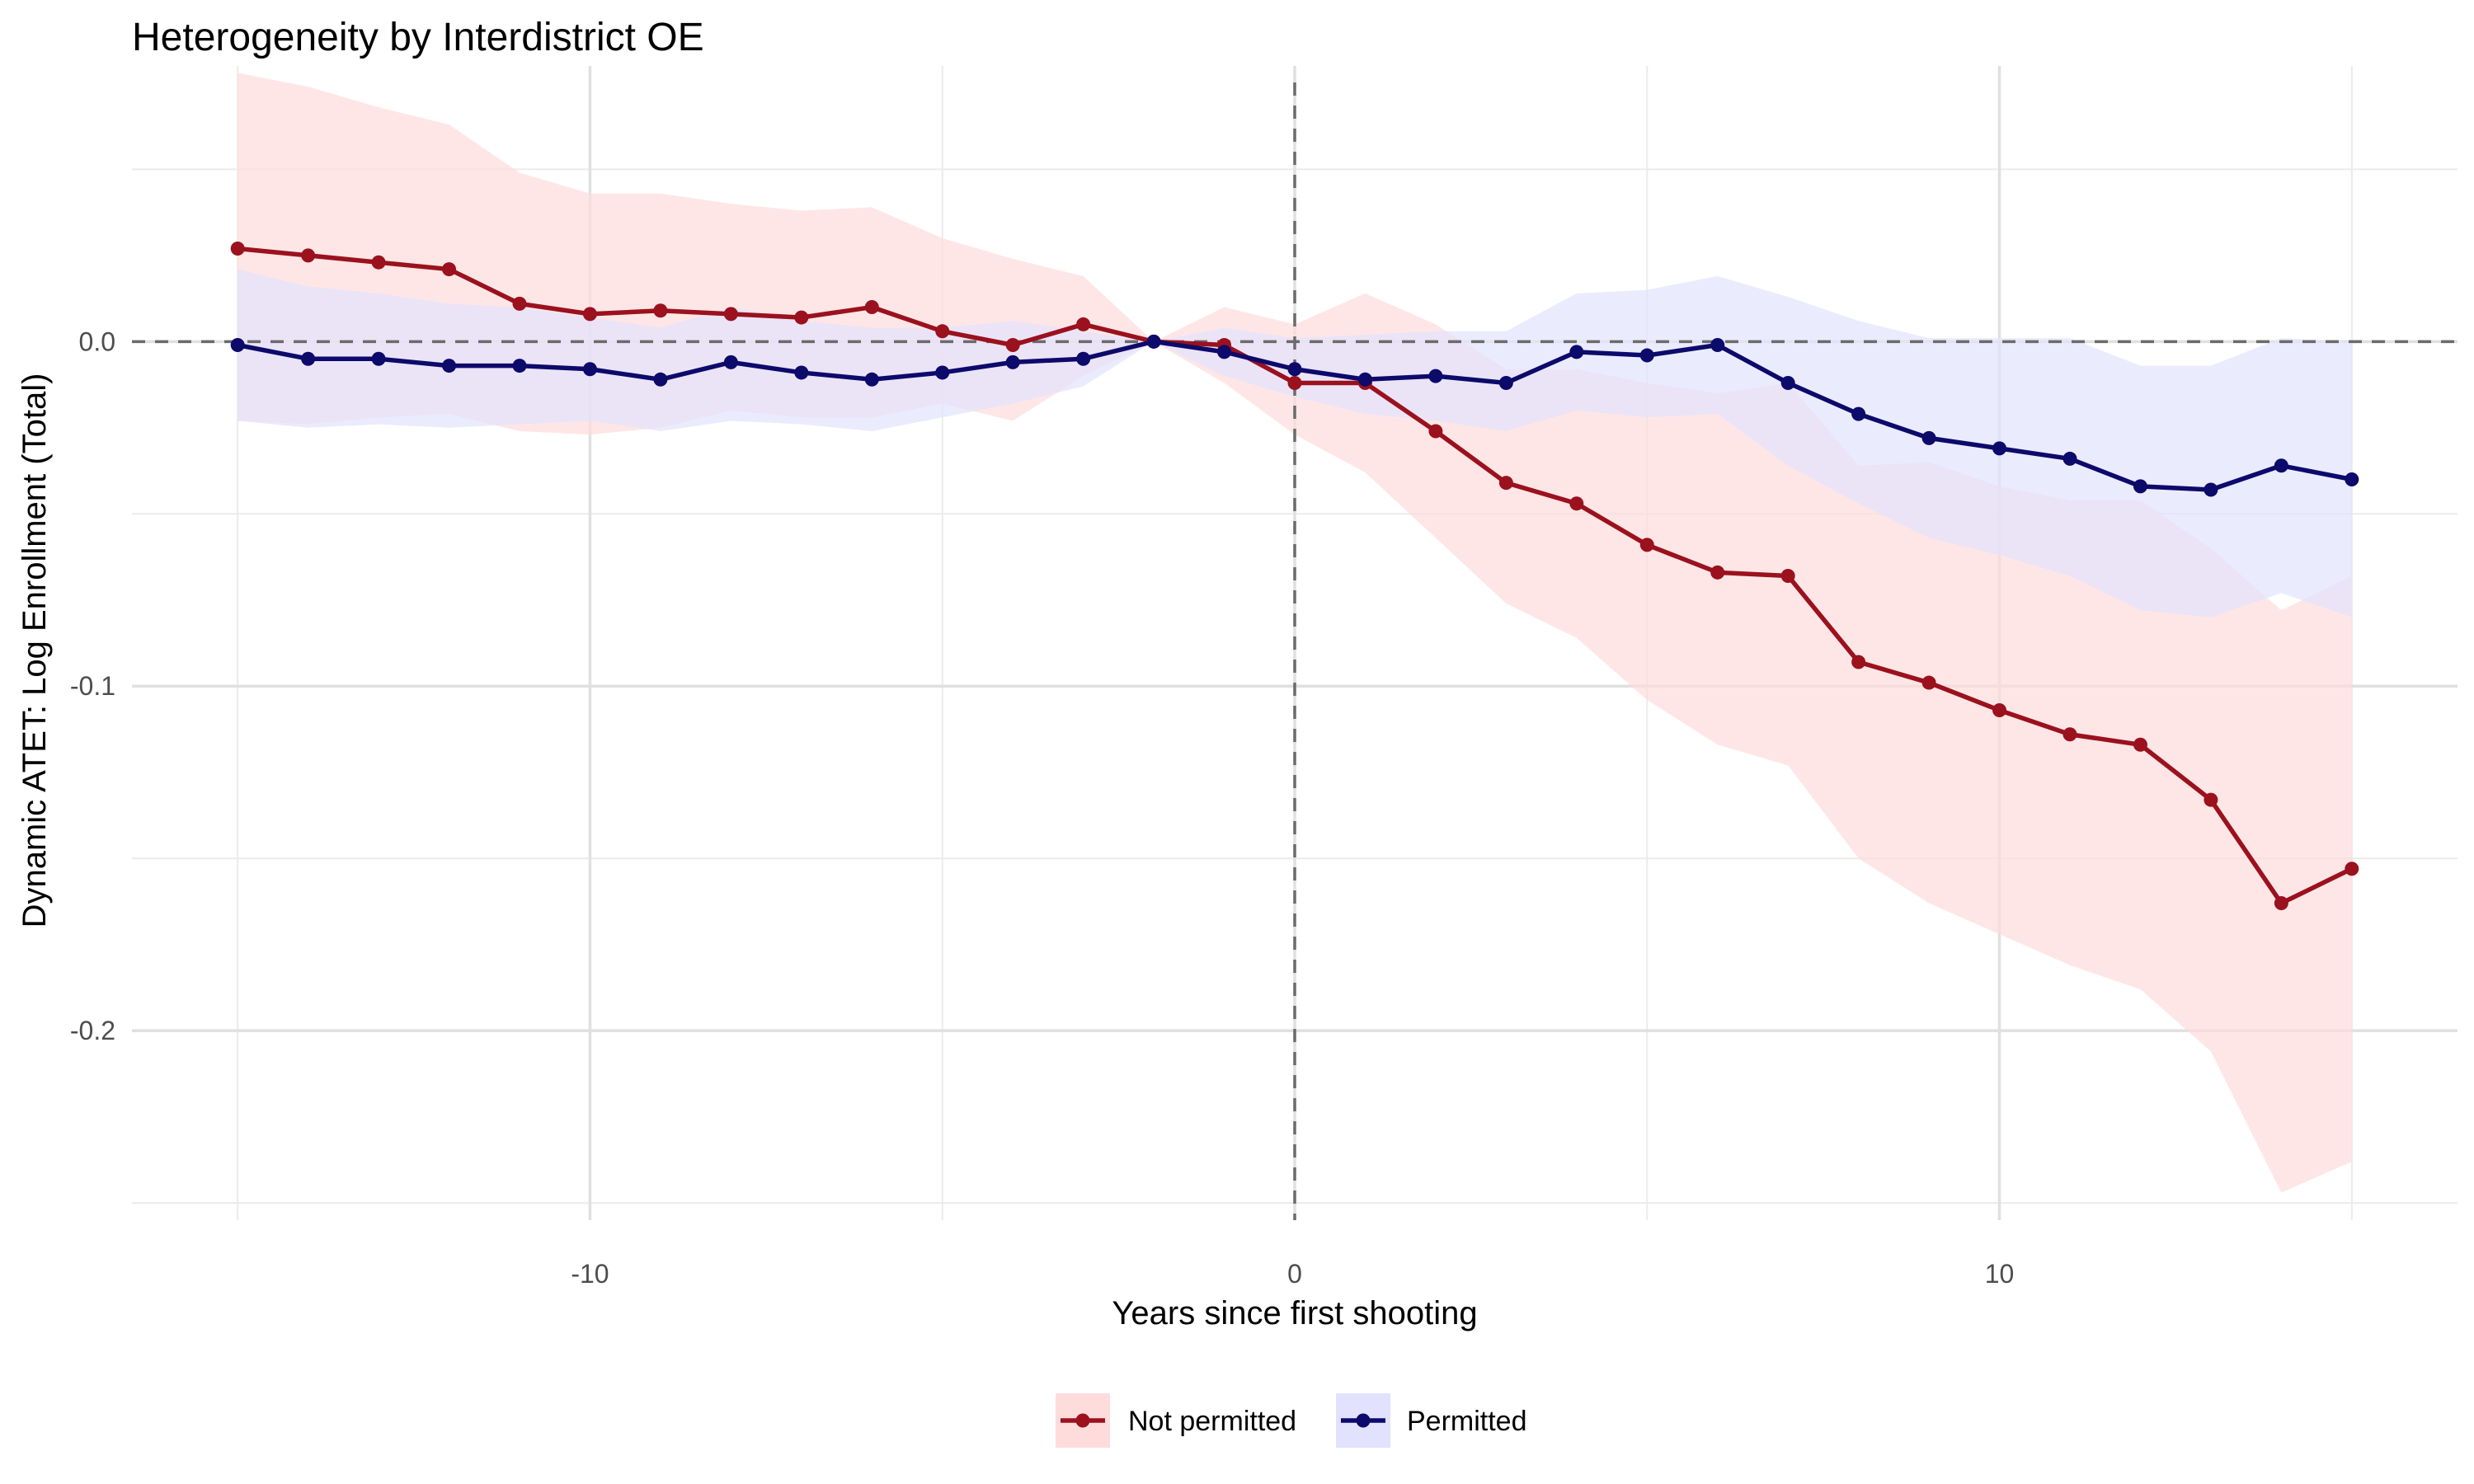 The image size is (2474, 1484). I want to click on x-axis-ticks: -10 0 10, so click(1292, 1274).